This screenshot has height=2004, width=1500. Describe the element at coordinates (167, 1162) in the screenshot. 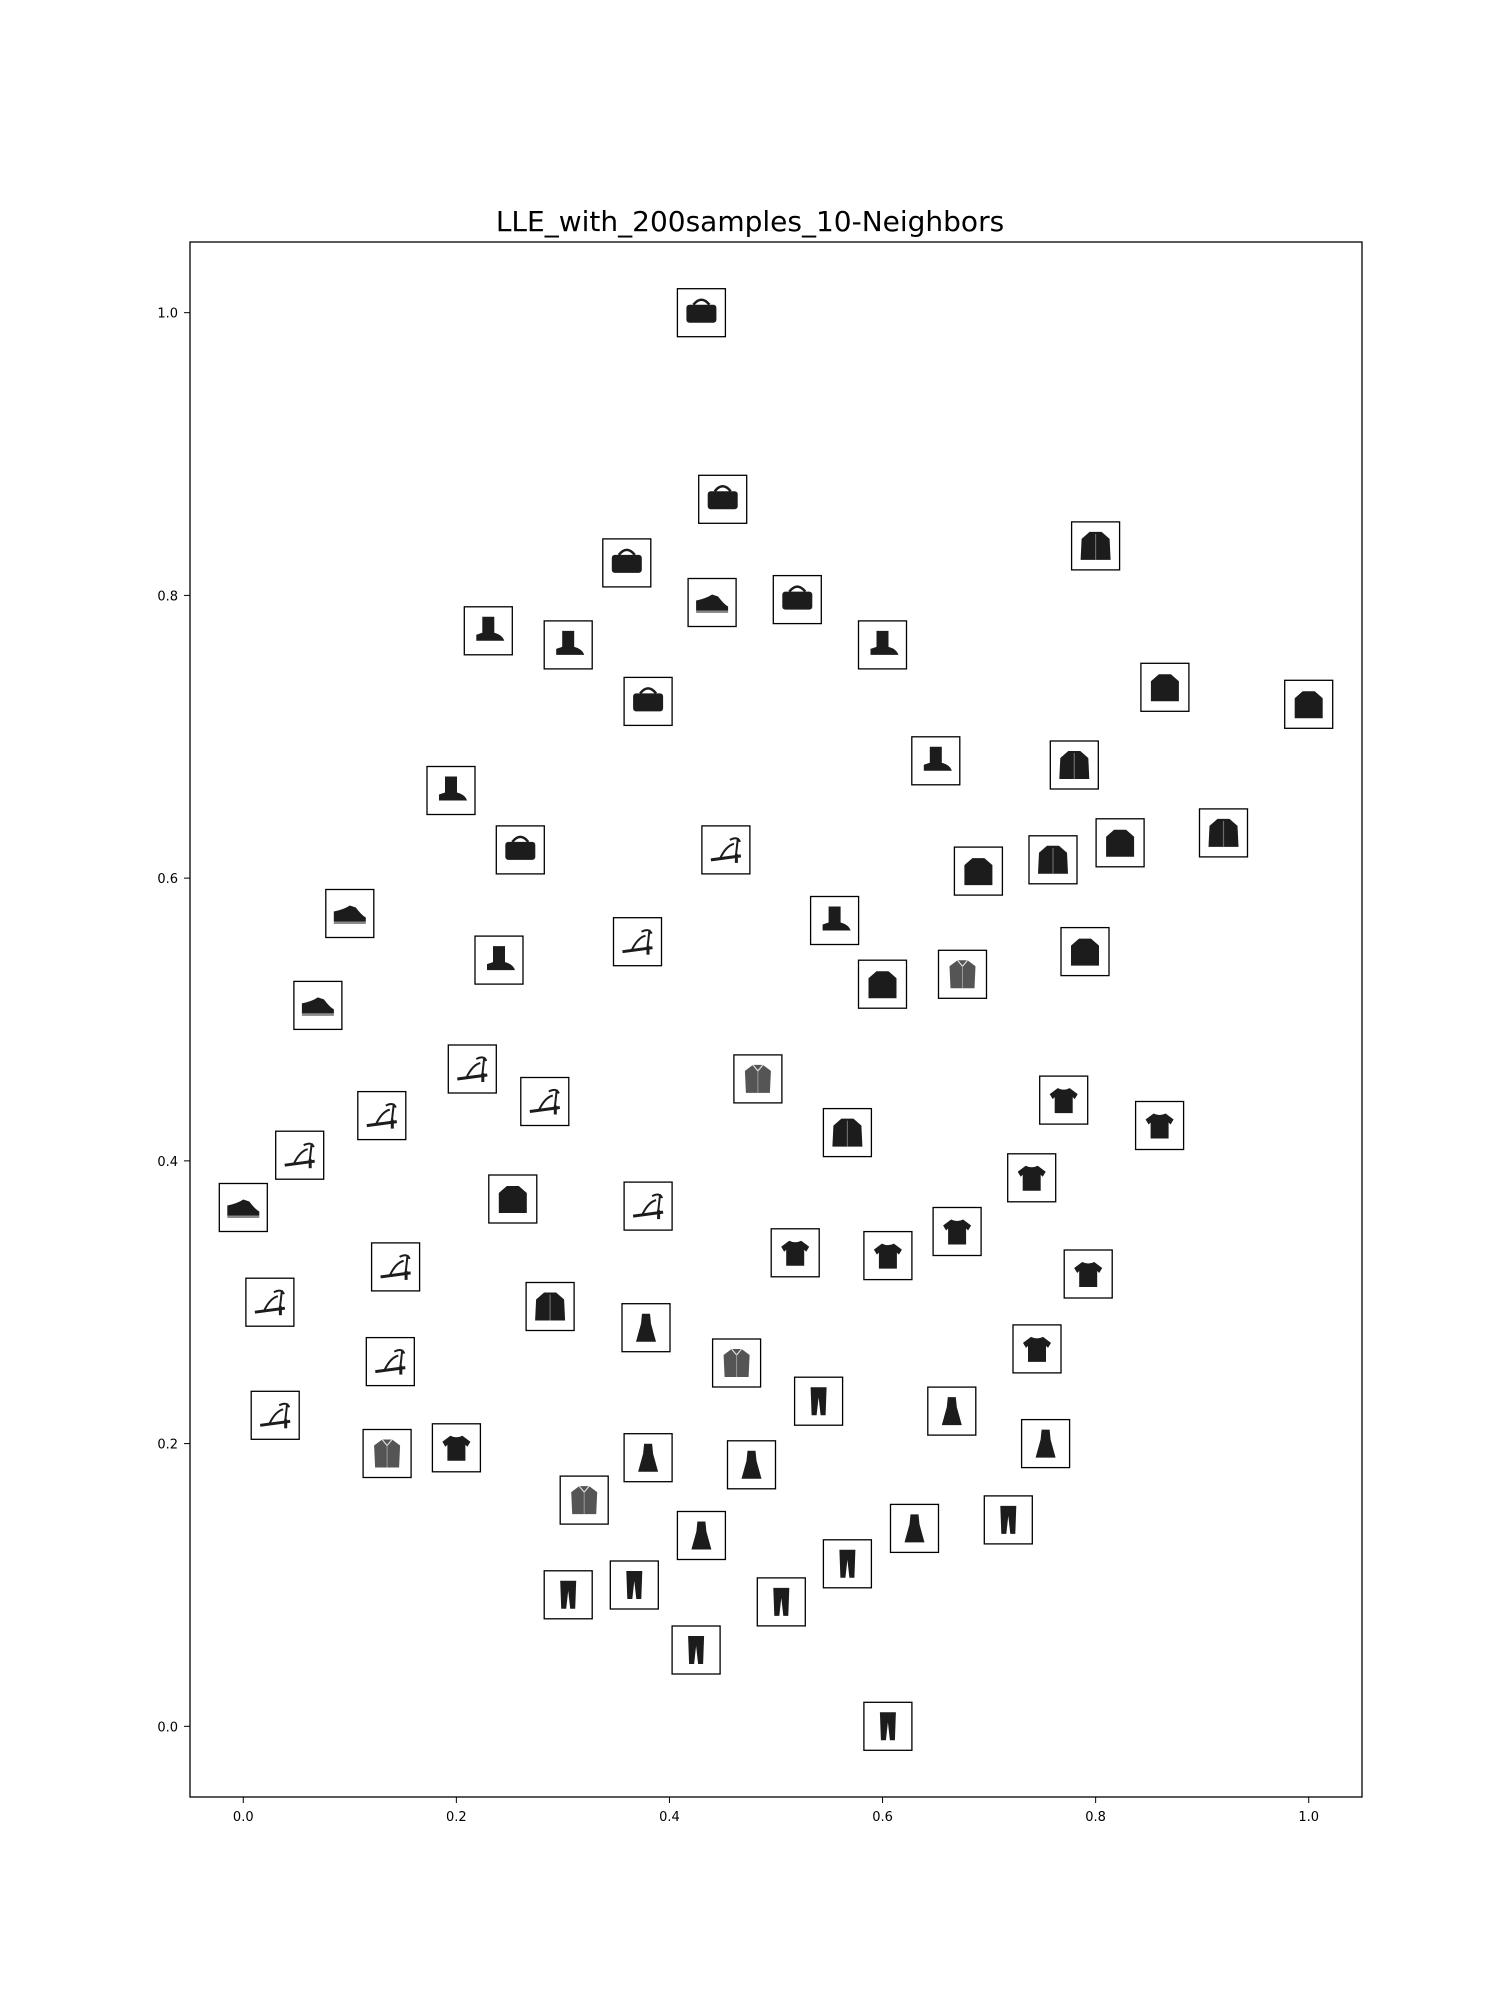

I see `y-tick-label: 0.4` at that location.